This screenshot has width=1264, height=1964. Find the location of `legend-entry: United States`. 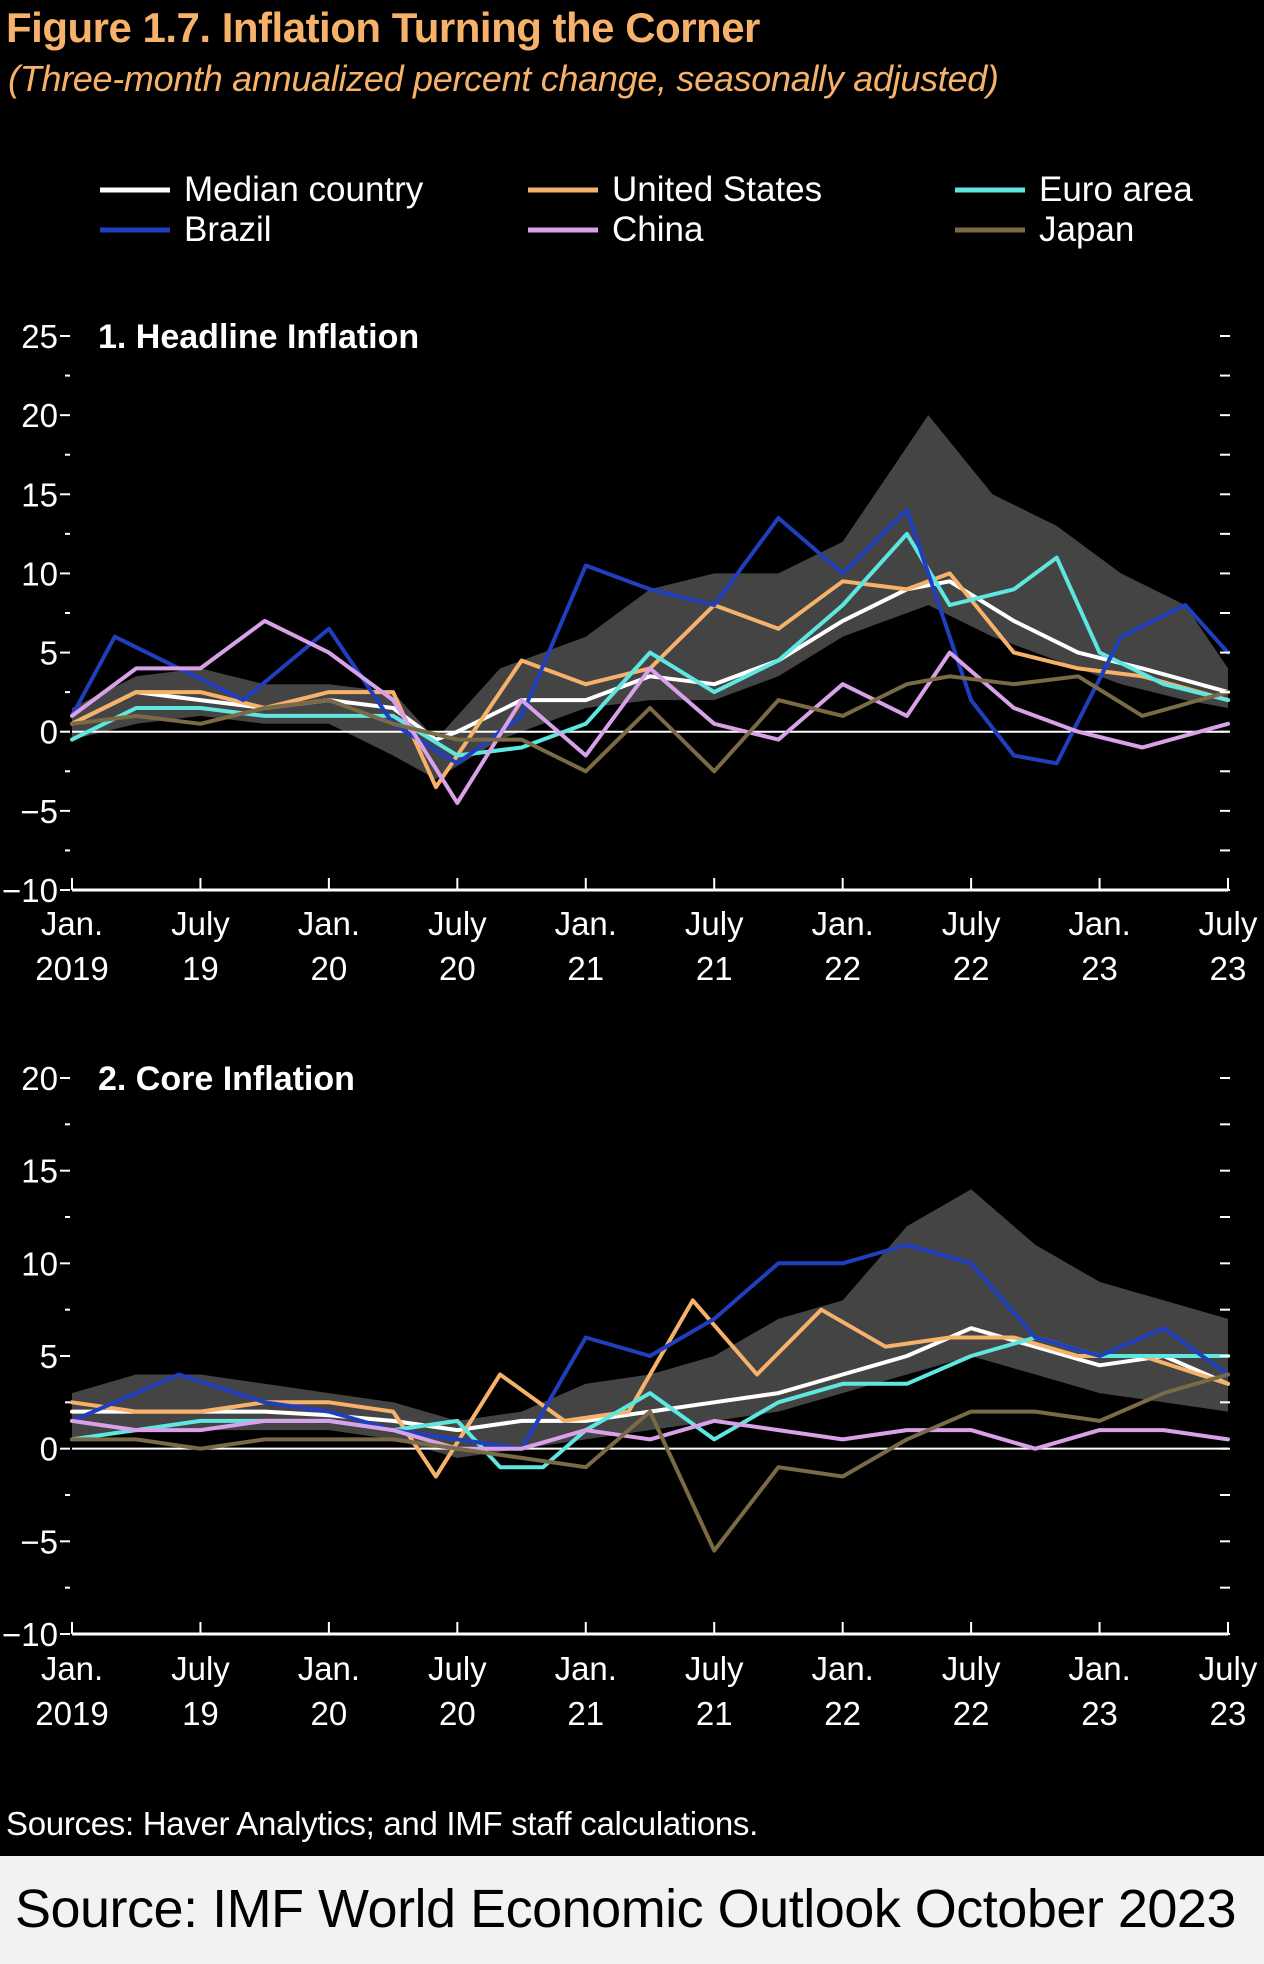

legend-entry: United States is located at coordinates (675, 189).